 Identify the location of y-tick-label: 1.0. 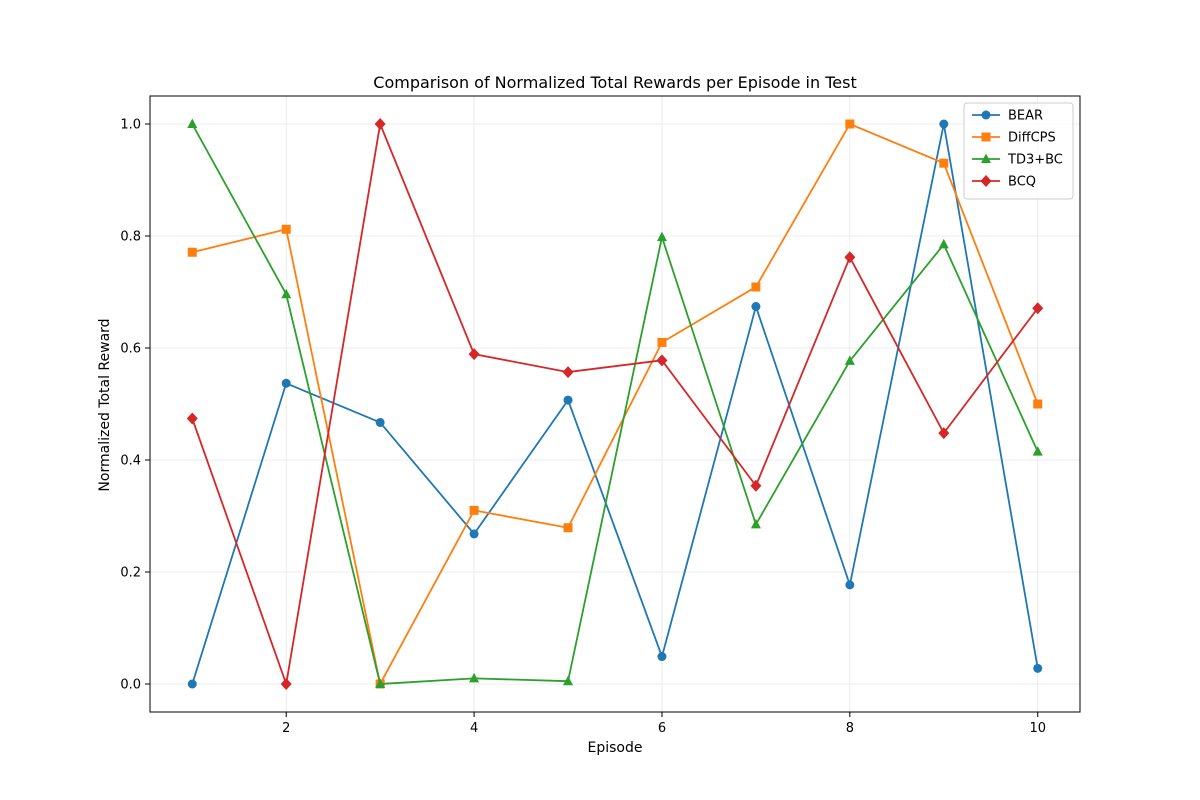
(130, 125).